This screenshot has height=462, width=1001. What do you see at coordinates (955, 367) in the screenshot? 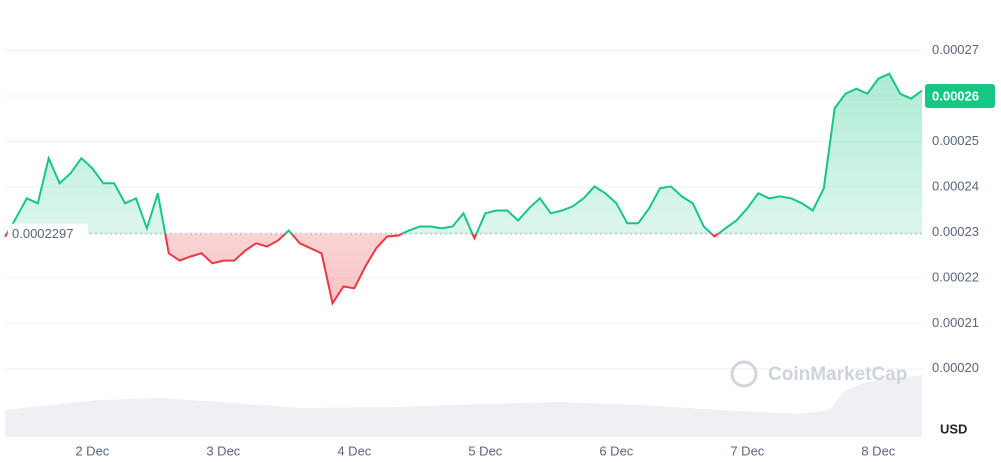
I see `y-tick-label: 0.00020` at bounding box center [955, 367].